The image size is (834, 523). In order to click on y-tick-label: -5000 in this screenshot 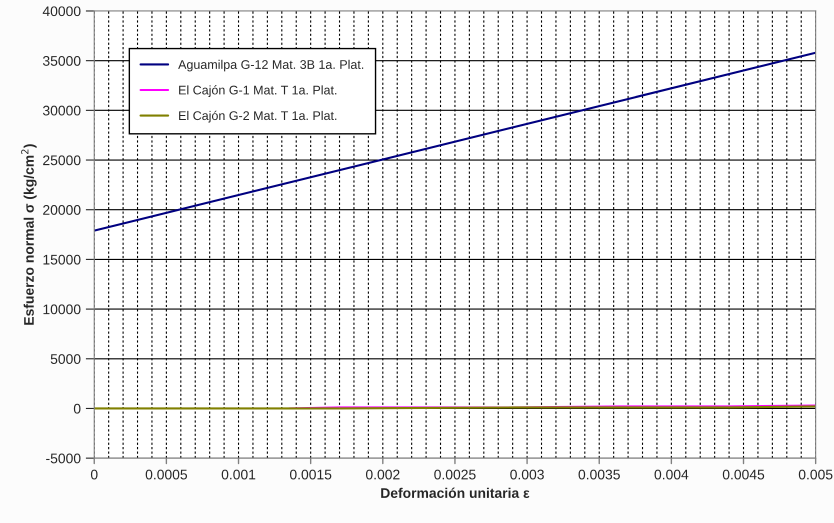, I will do `click(63, 458)`.